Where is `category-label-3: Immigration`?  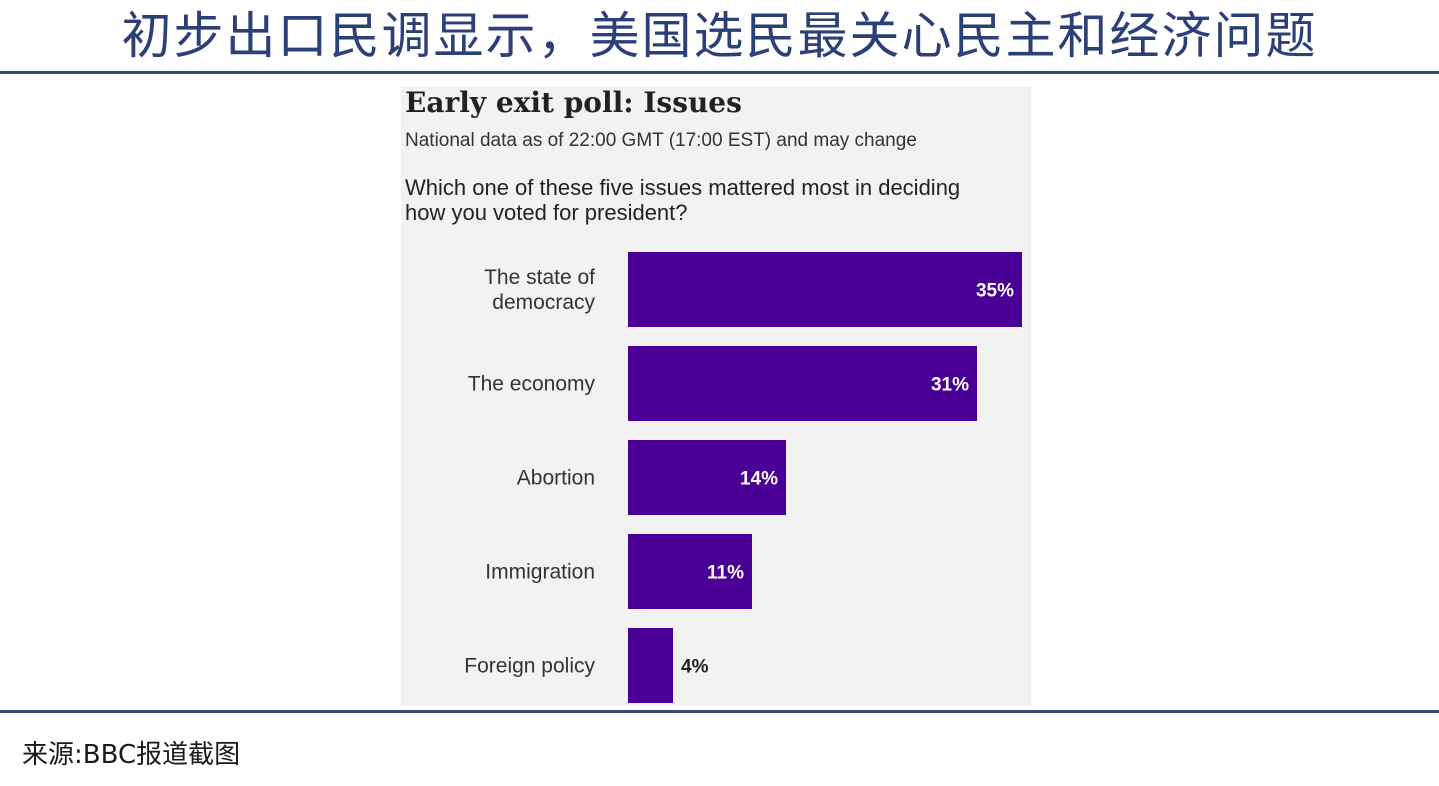
category-label-3: Immigration is located at coordinates (540, 572).